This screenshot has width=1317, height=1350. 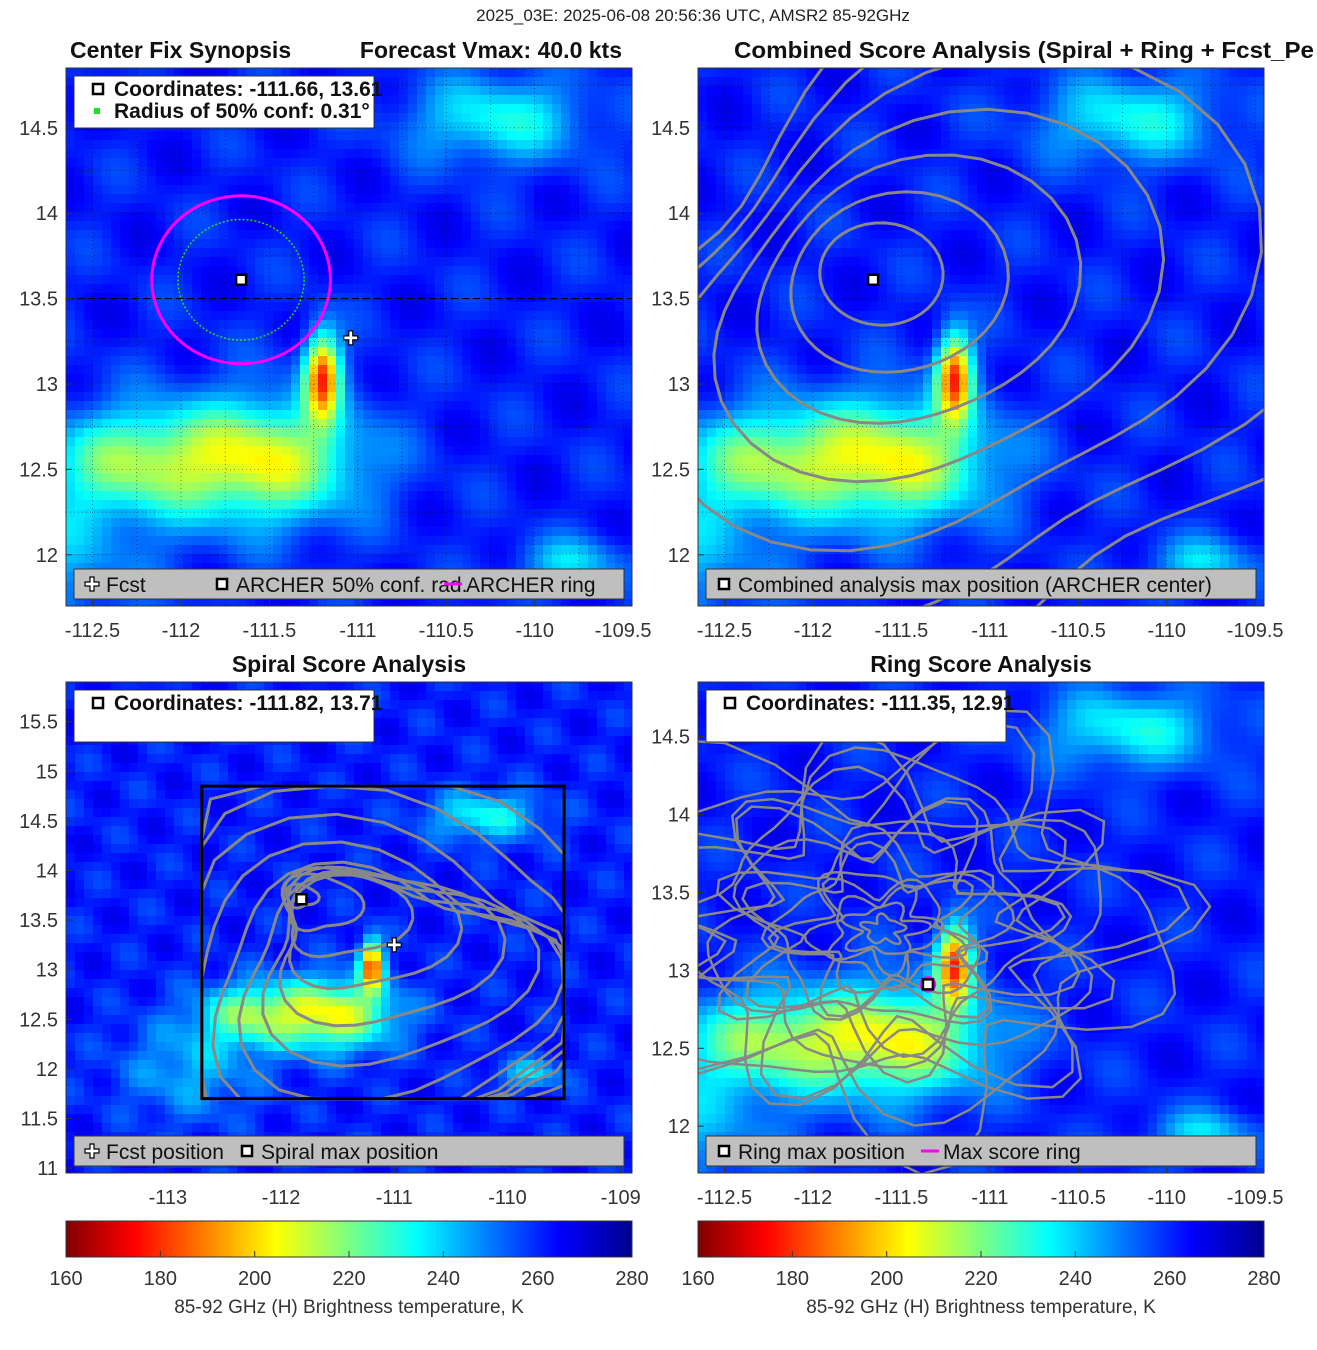 I want to click on legend-label: Max score ring, so click(x=1012, y=1152).